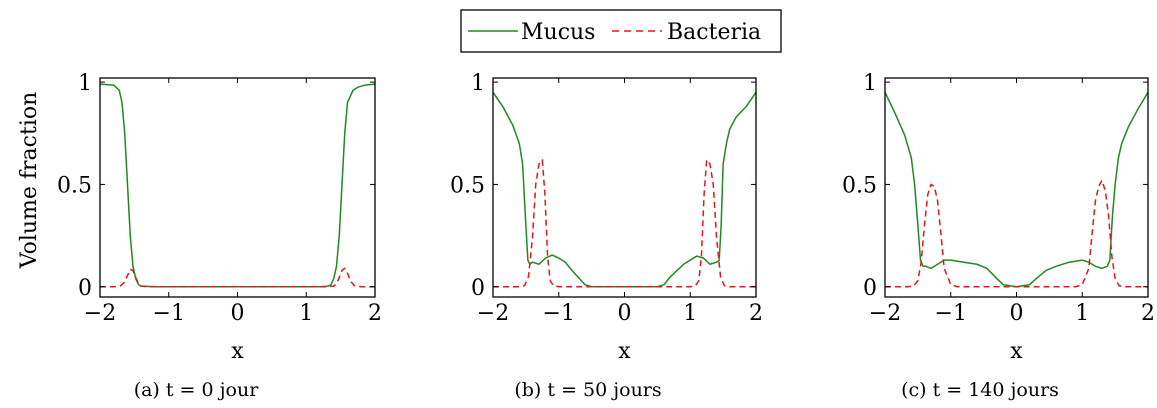 The height and width of the screenshot is (408, 1157). Describe the element at coordinates (980, 390) in the screenshot. I see `panel-c-caption: (c) t = 140 jours` at that location.